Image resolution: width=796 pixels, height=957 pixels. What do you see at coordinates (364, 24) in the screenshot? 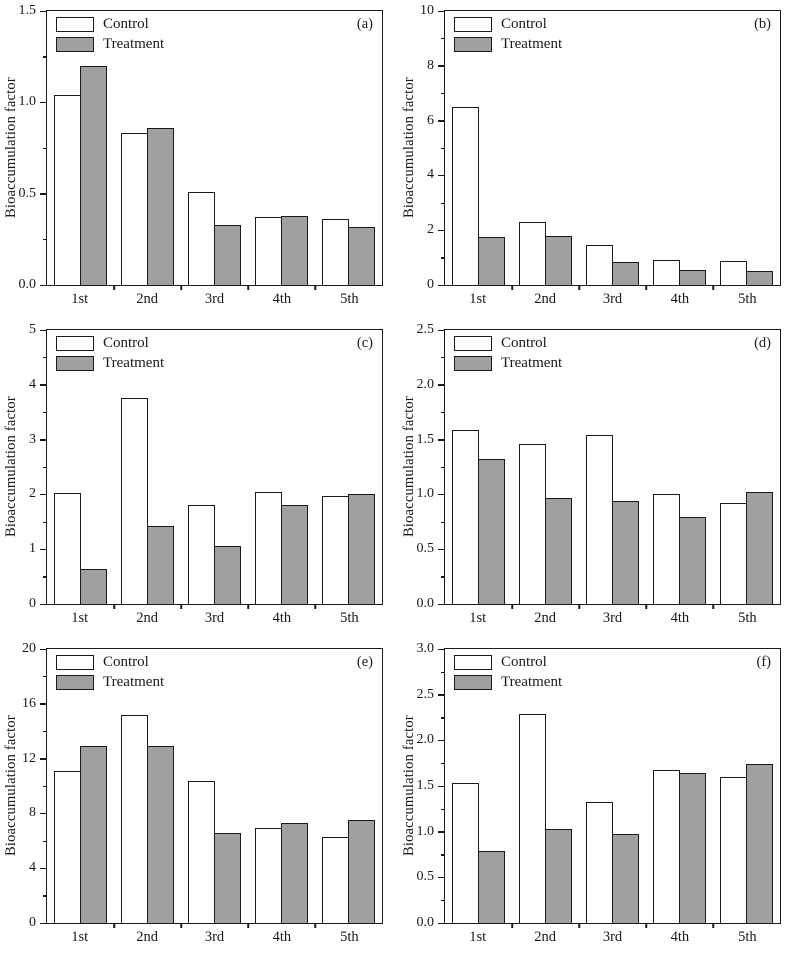
I see `panel-letter-label: (a)` at bounding box center [364, 24].